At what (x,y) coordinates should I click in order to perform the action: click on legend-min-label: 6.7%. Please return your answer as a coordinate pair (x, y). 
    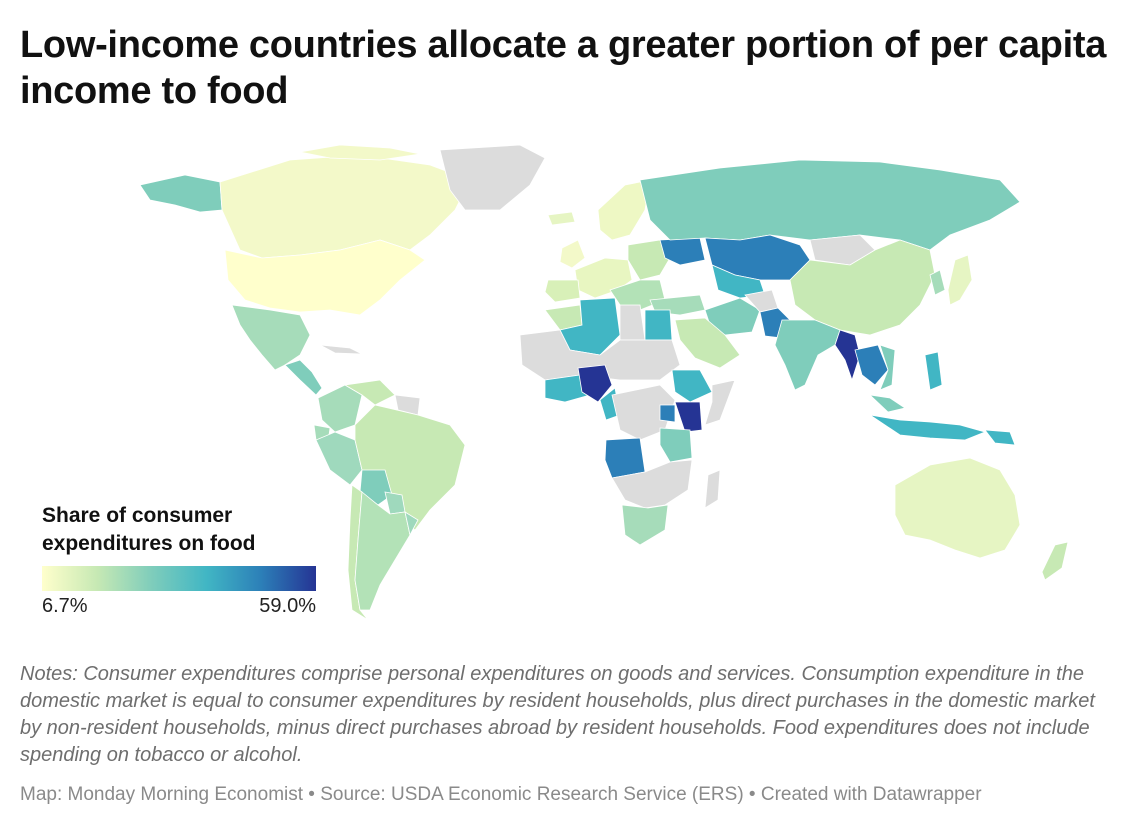
    Looking at the image, I should click on (65, 606).